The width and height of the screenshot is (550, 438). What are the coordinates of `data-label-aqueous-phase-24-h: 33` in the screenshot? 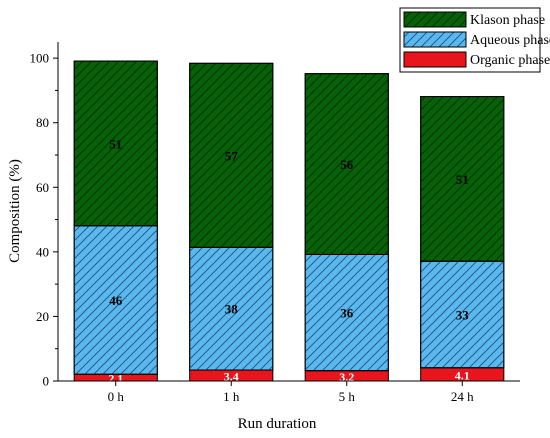 It's located at (463, 314).